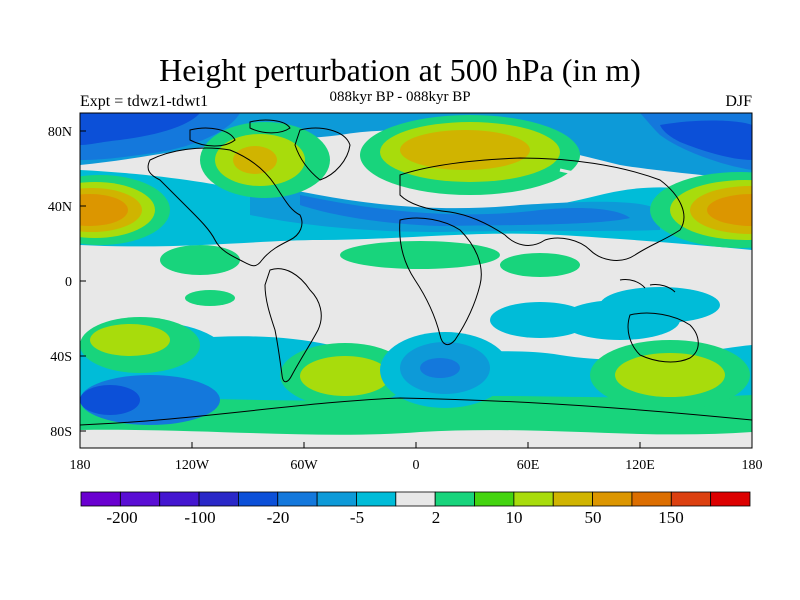  What do you see at coordinates (514, 517) in the screenshot?
I see `colorbar-label: 10` at bounding box center [514, 517].